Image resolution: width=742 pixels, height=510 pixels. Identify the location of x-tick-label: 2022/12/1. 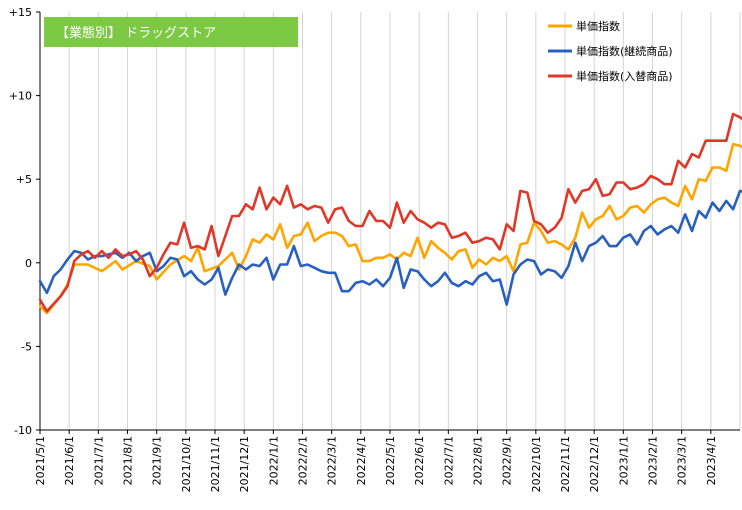
(594, 464).